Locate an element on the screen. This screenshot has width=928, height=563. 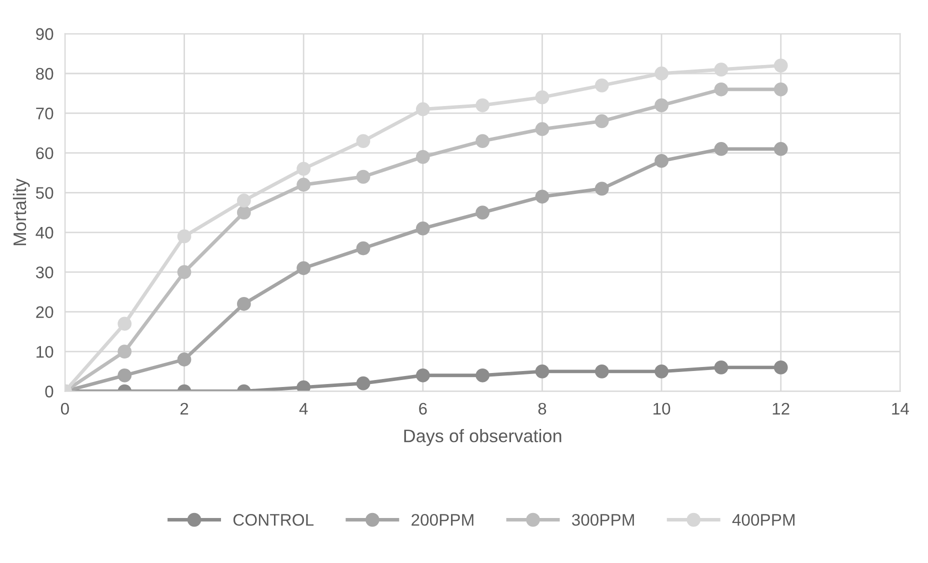
x-tick-label: 10 is located at coordinates (662, 408).